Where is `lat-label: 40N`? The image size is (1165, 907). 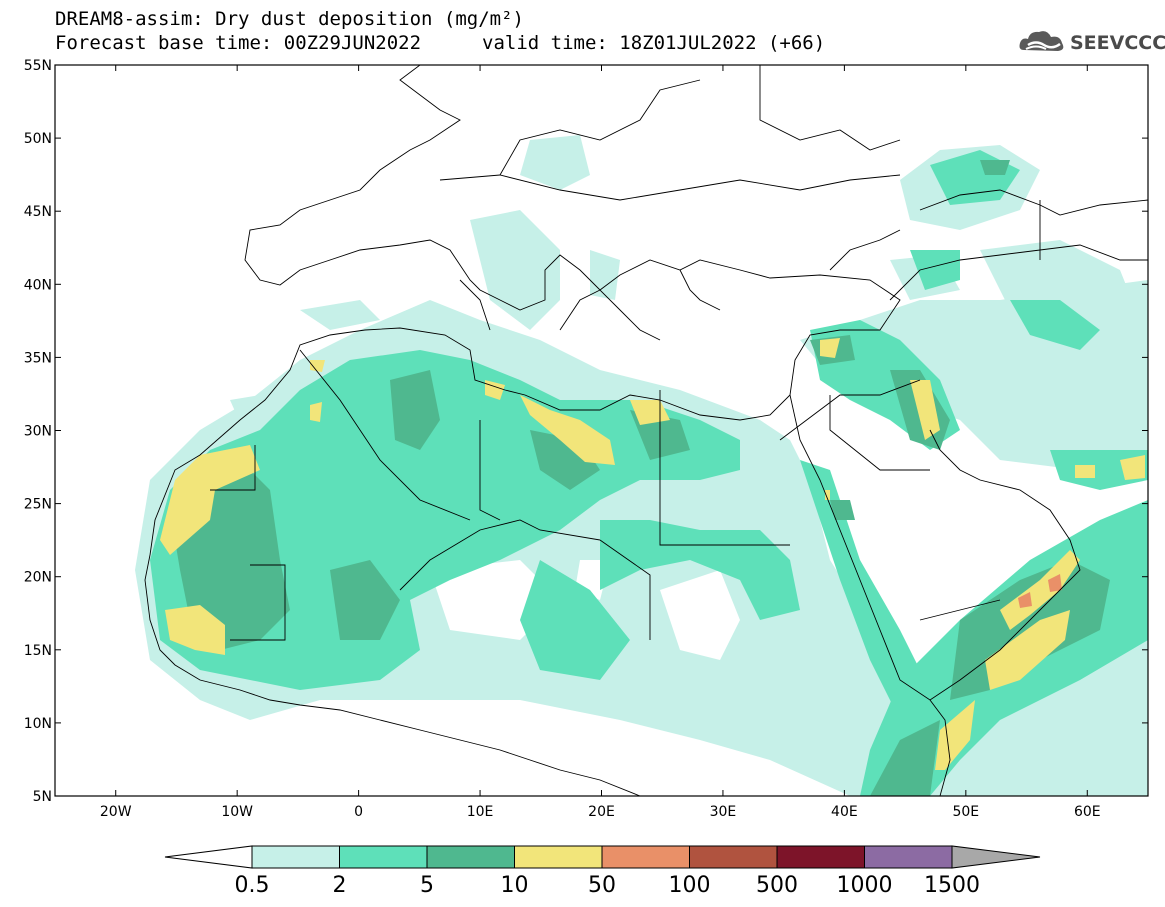 lat-label: 40N is located at coordinates (38, 285).